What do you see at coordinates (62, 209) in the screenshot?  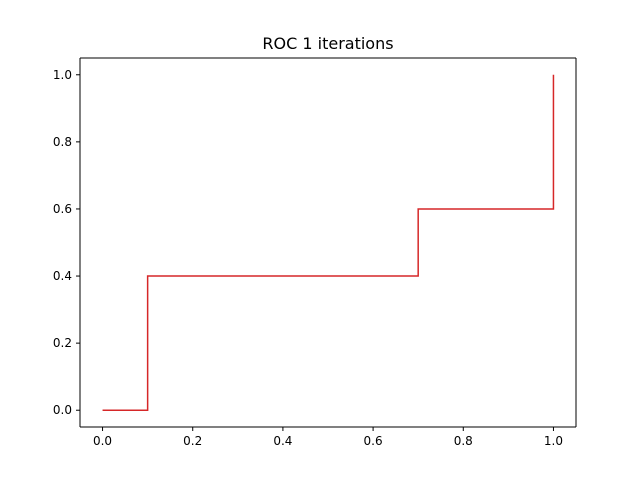 I see `y-tick-label: 0.6` at bounding box center [62, 209].